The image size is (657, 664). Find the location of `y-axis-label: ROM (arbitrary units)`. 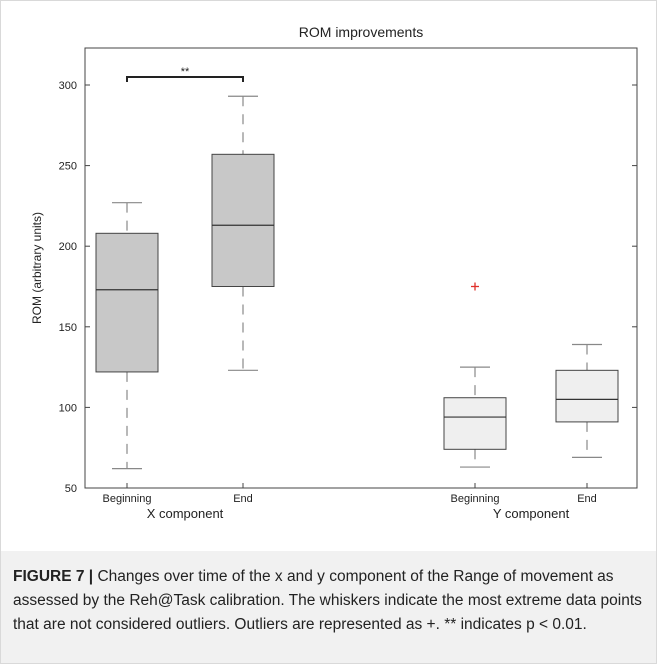

y-axis-label: ROM (arbitrary units) is located at coordinates (37, 268).